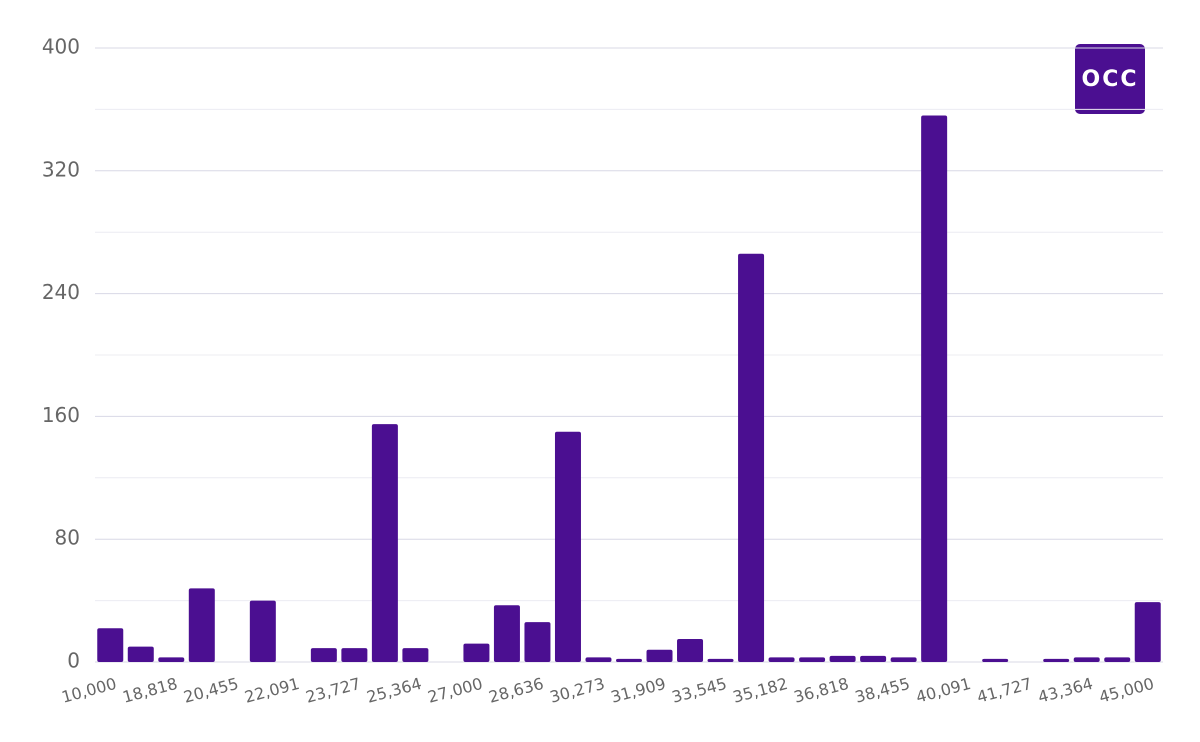  What do you see at coordinates (61, 415) in the screenshot?
I see `y-tick-label: 160` at bounding box center [61, 415].